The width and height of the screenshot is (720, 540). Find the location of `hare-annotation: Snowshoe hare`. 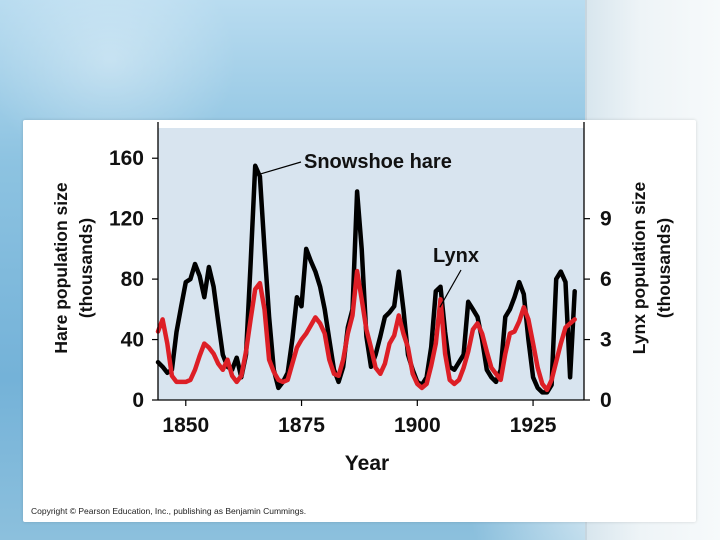

hare-annotation: Snowshoe hare is located at coordinates (378, 162).